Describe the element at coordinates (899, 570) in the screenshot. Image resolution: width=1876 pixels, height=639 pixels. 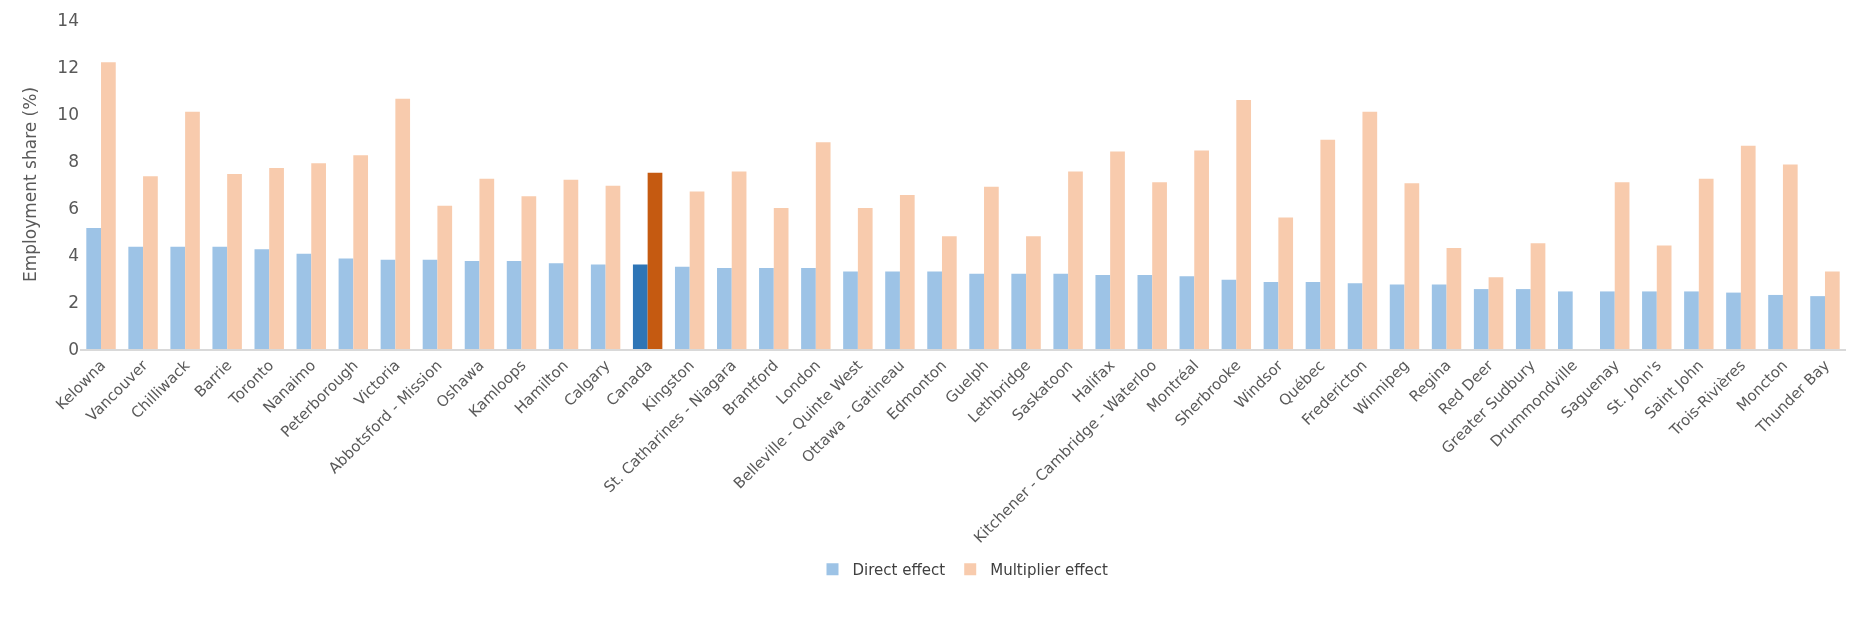
I see `legend-label: Direct effect` at that location.